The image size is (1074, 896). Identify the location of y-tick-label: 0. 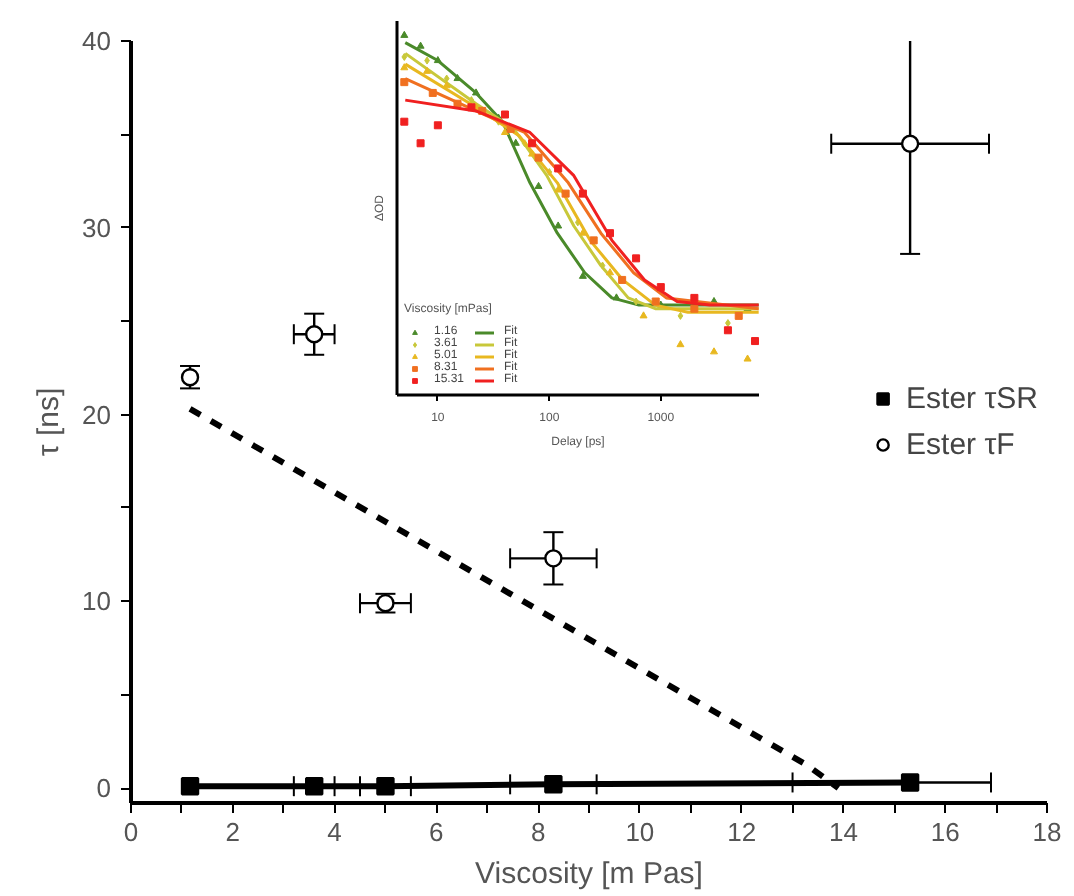
(104, 788).